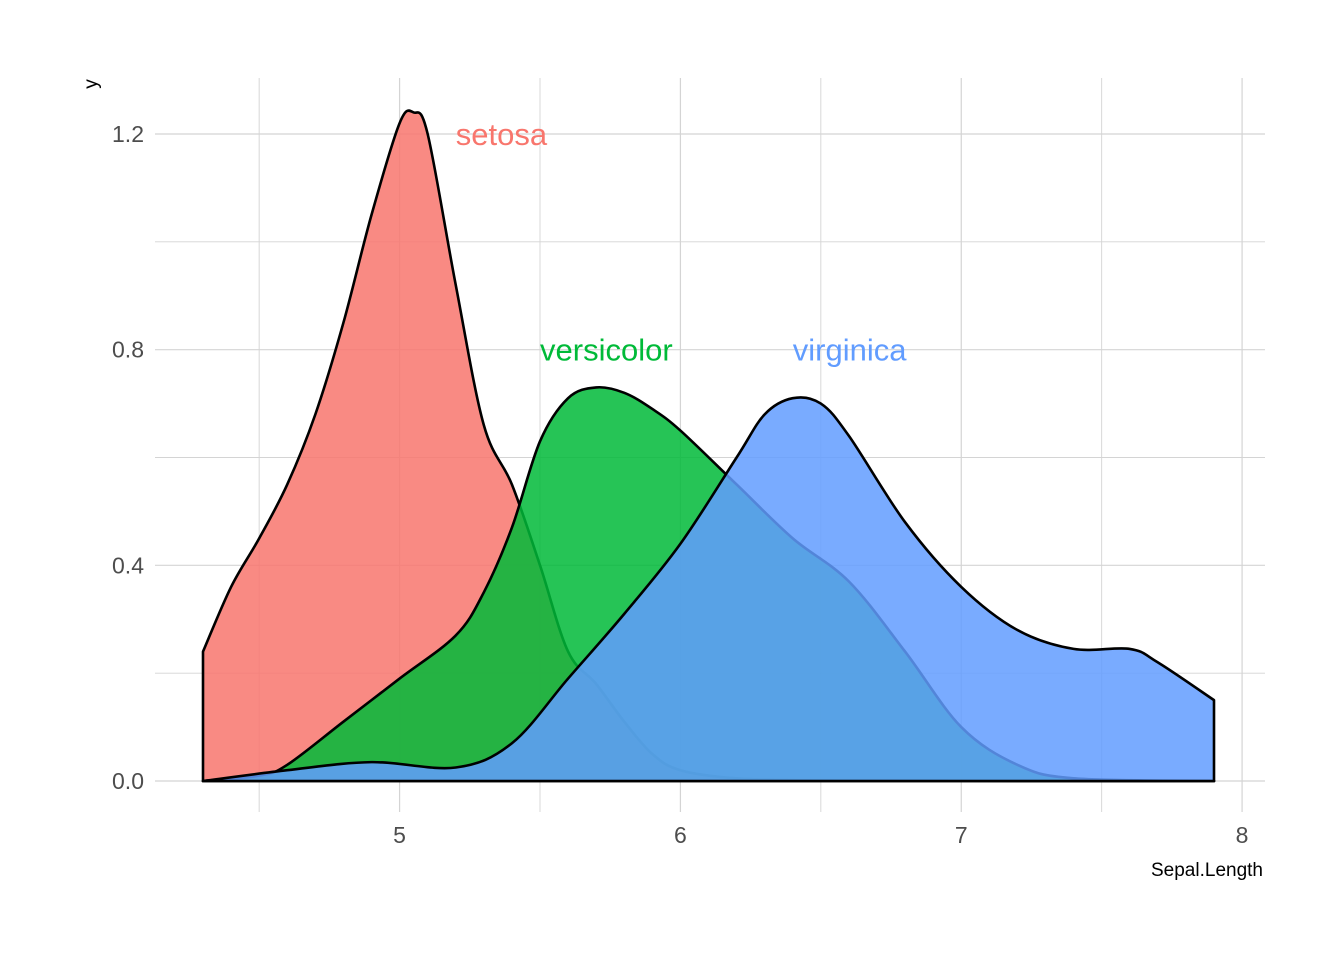 The image size is (1344, 960). I want to click on series-labels: setosa versicolor virginica, so click(681, 242).